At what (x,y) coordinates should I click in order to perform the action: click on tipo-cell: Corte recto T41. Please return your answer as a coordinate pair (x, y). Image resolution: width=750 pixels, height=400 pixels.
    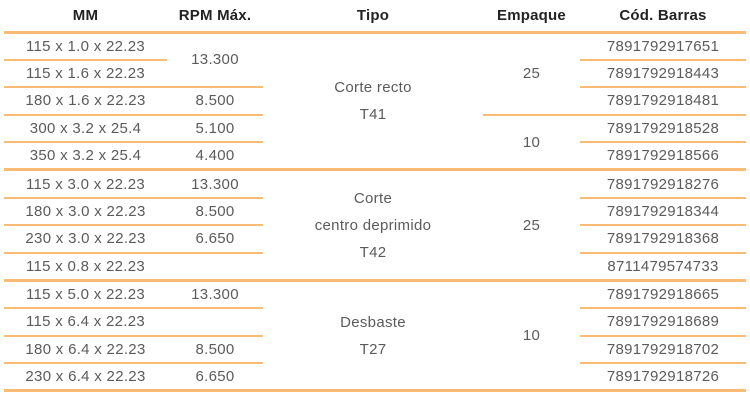
    Looking at the image, I should click on (373, 102).